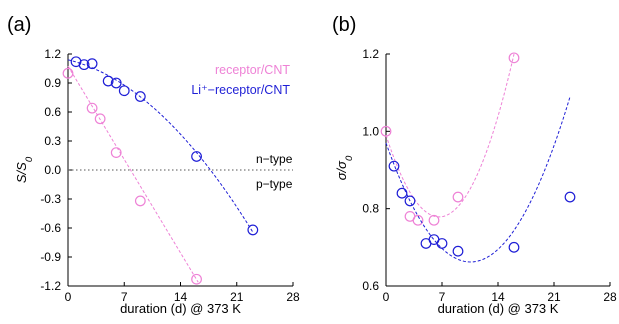 The height and width of the screenshot is (324, 619). What do you see at coordinates (274, 159) in the screenshot?
I see `n-type-label: n−type` at bounding box center [274, 159].